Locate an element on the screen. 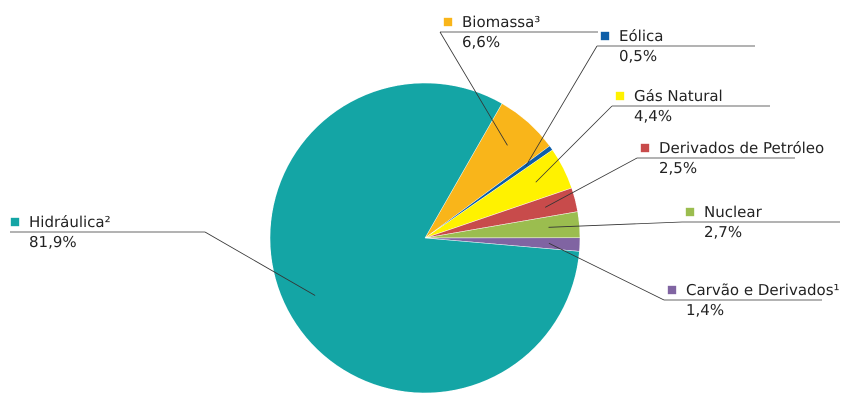 The height and width of the screenshot is (403, 853). legend-label: Hidráulica² is located at coordinates (70, 222).